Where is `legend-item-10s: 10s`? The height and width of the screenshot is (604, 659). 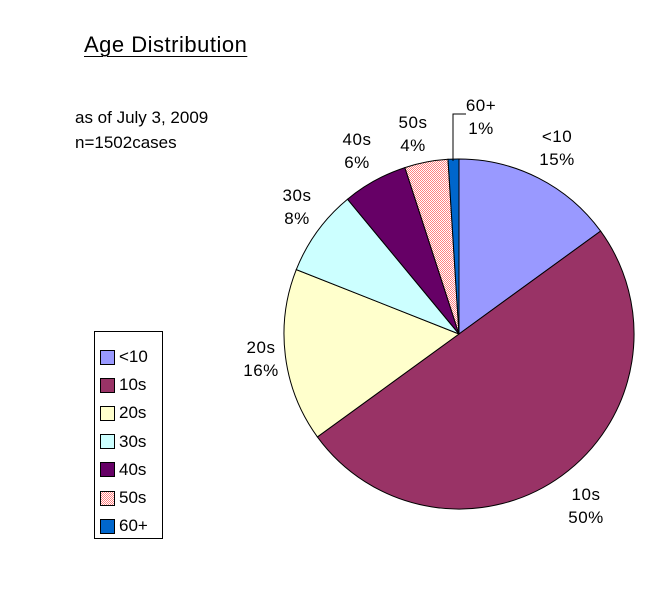 legend-item-10s: 10s is located at coordinates (131, 385).